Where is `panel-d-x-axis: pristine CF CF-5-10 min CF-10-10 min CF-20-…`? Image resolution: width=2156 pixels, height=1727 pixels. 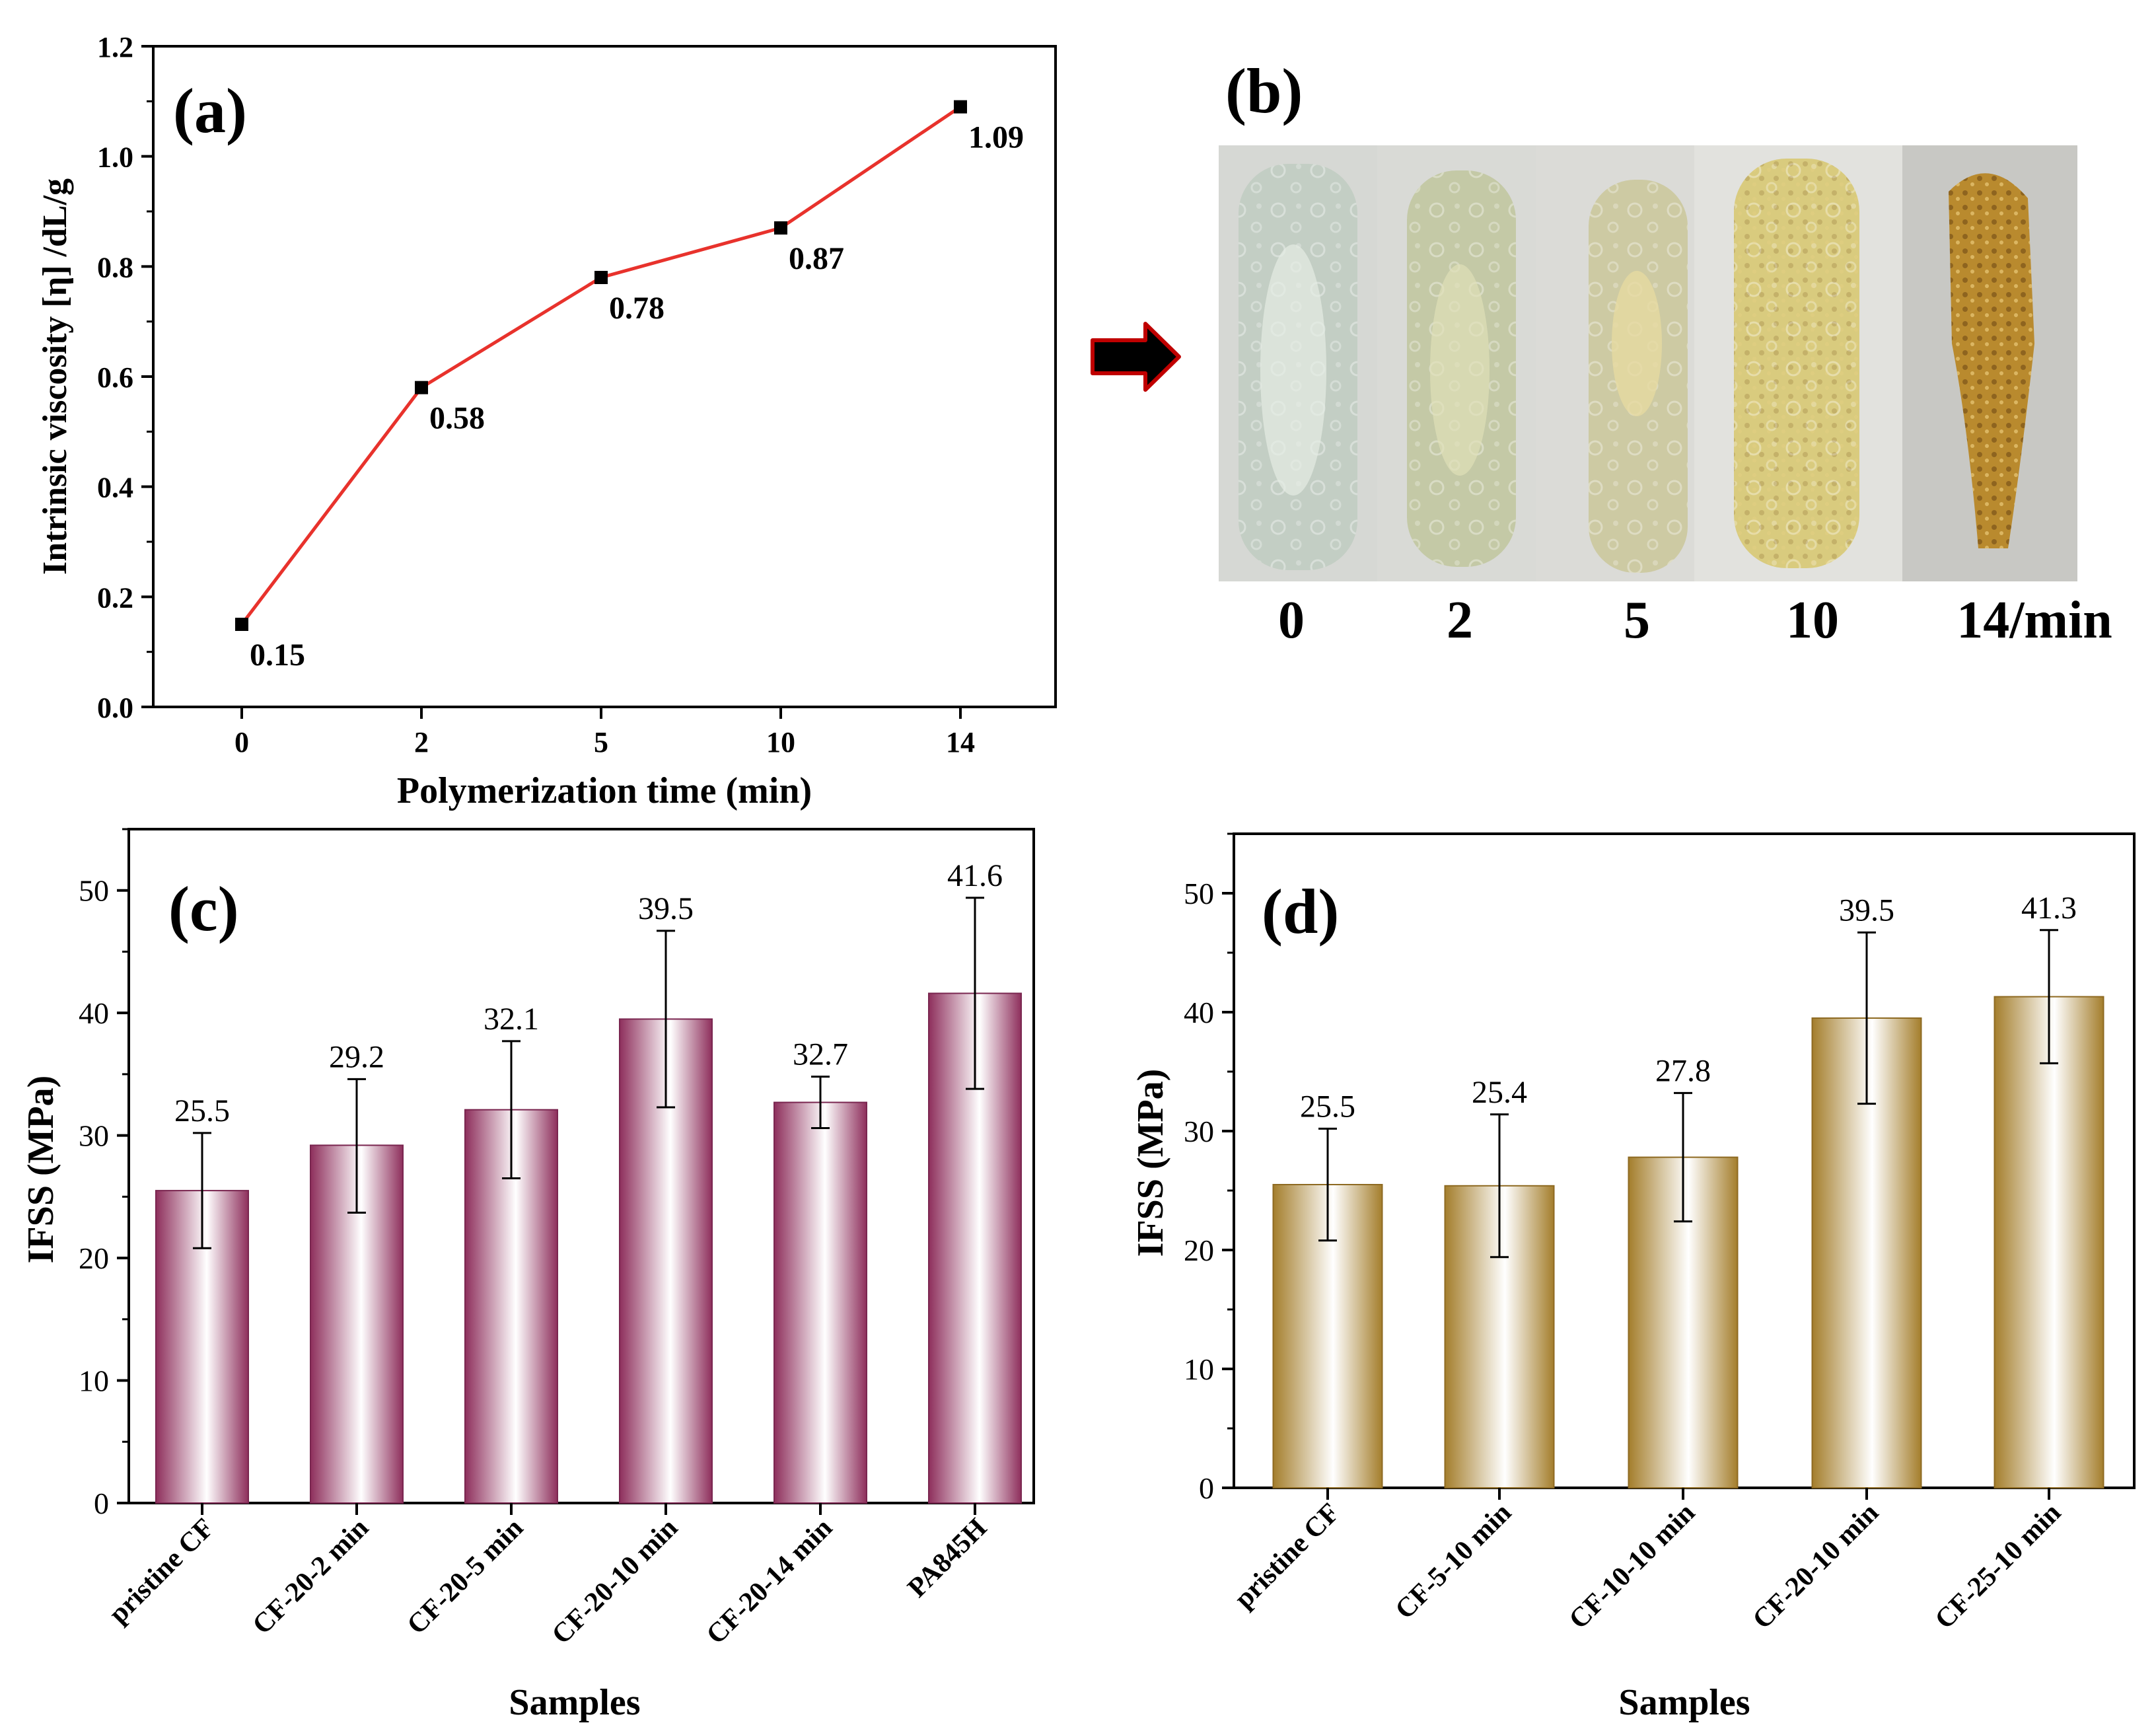
panel-d-x-axis: pristine CF CF-5-10 min CF-10-10 min CF-20-… is located at coordinates (1648, 1561).